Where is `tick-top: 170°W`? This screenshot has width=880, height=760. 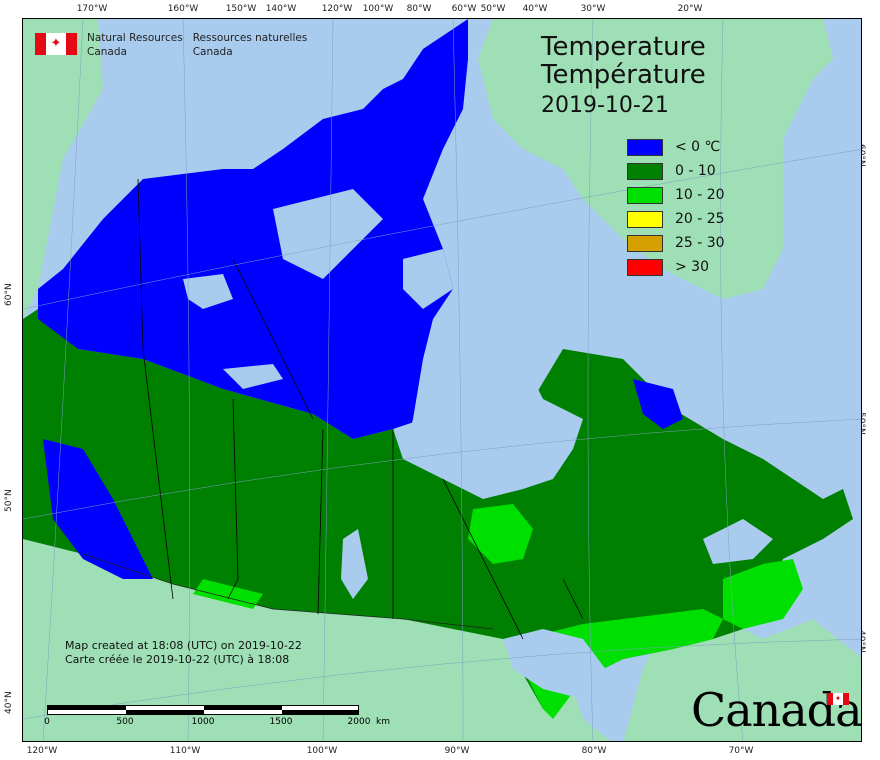
tick-top: 170°W is located at coordinates (92, 9).